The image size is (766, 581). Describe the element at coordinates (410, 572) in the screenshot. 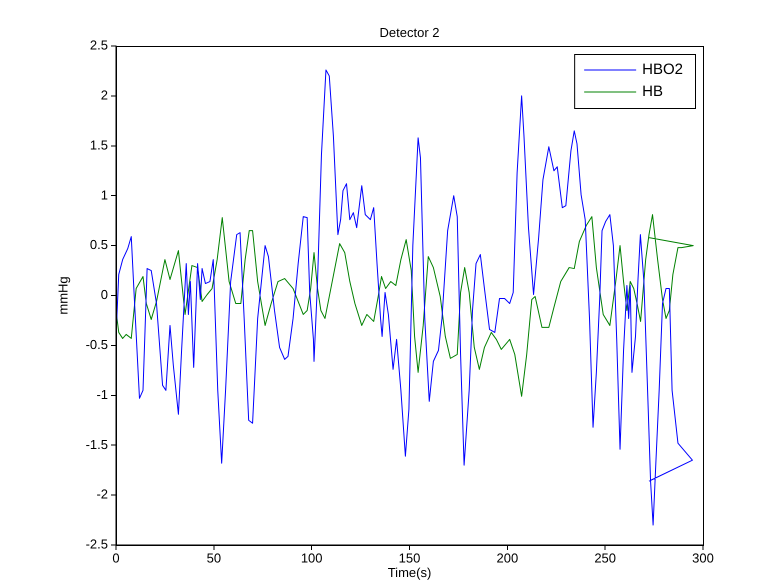

I see `x-axis-title: Time(s)` at that location.